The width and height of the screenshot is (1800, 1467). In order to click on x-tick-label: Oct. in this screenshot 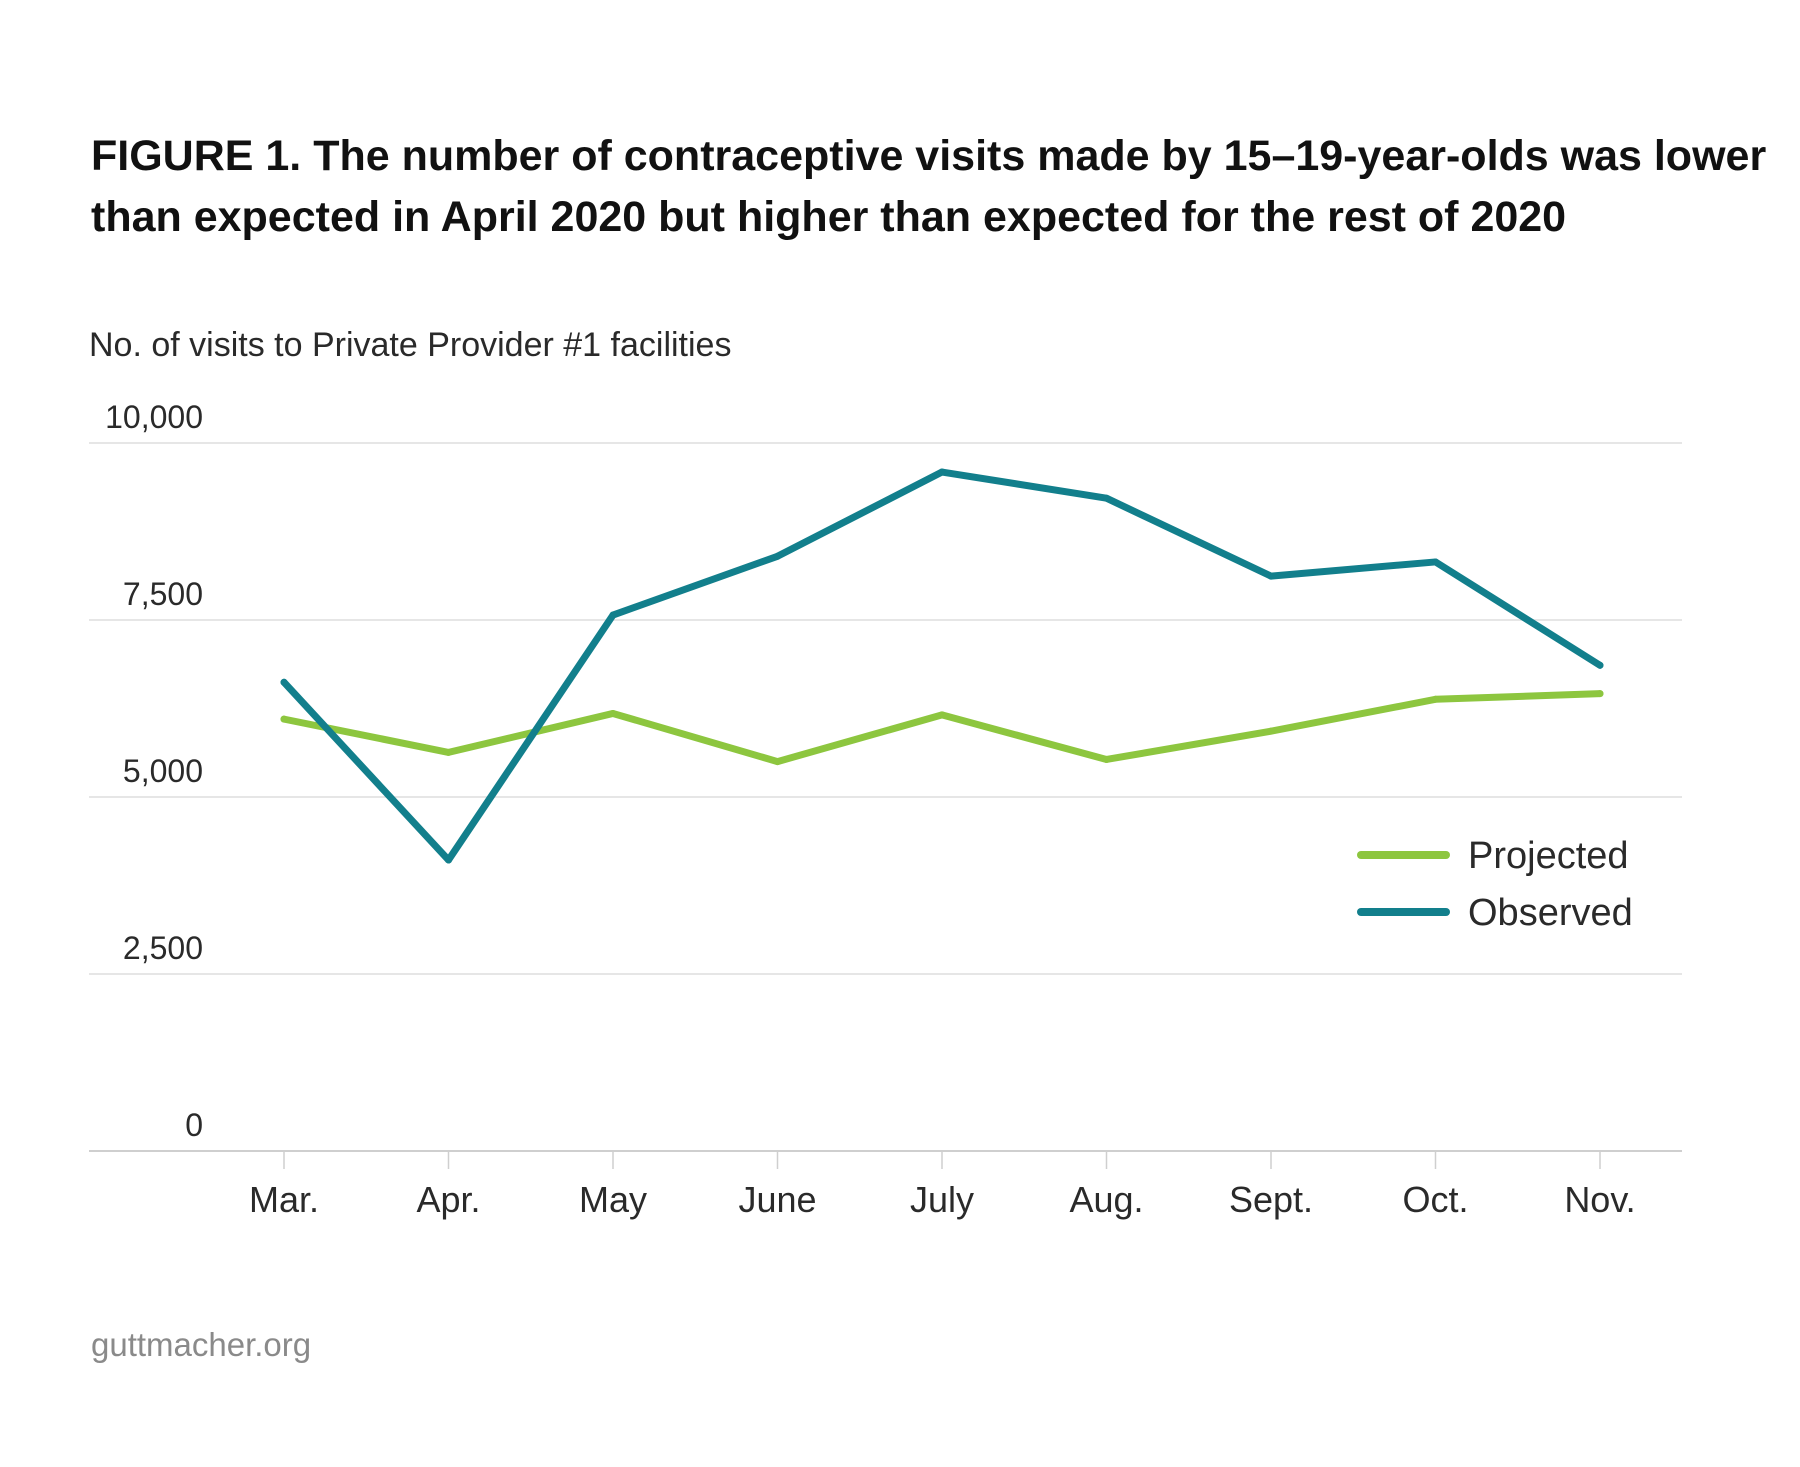, I will do `click(1435, 1199)`.